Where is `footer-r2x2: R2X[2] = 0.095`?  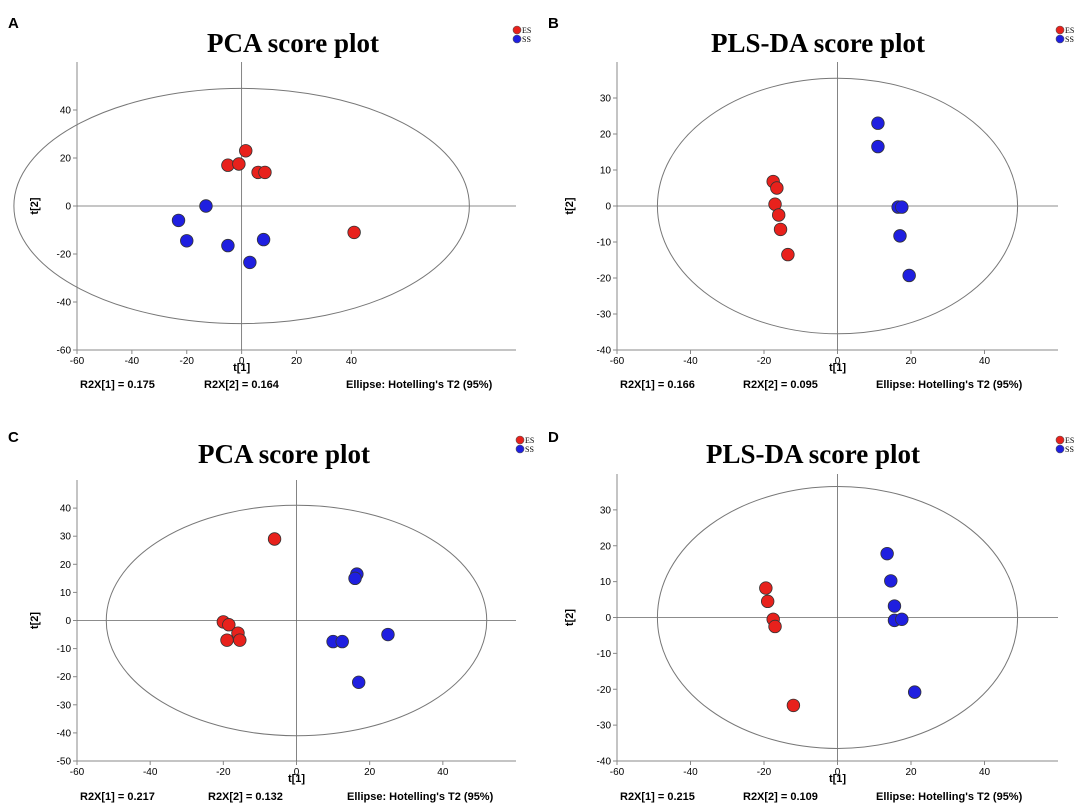 footer-r2x2: R2X[2] = 0.095 is located at coordinates (780, 385).